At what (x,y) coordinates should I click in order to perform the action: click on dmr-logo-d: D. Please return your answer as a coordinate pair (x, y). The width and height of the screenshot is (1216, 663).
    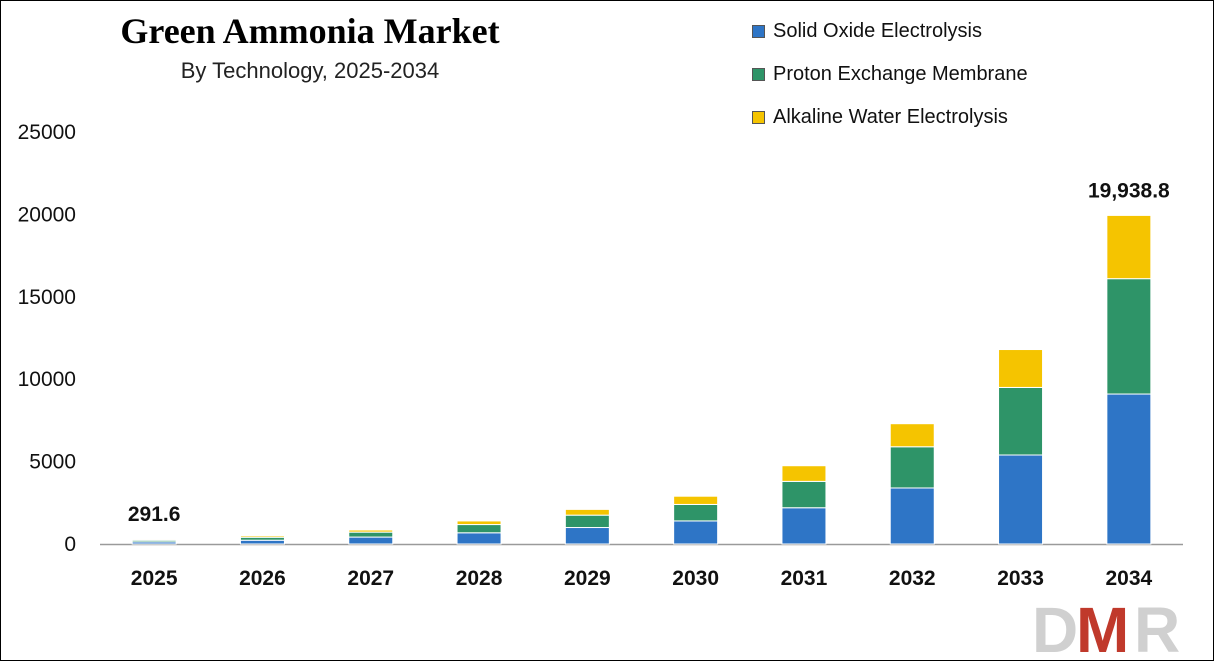
    Looking at the image, I should click on (1055, 629).